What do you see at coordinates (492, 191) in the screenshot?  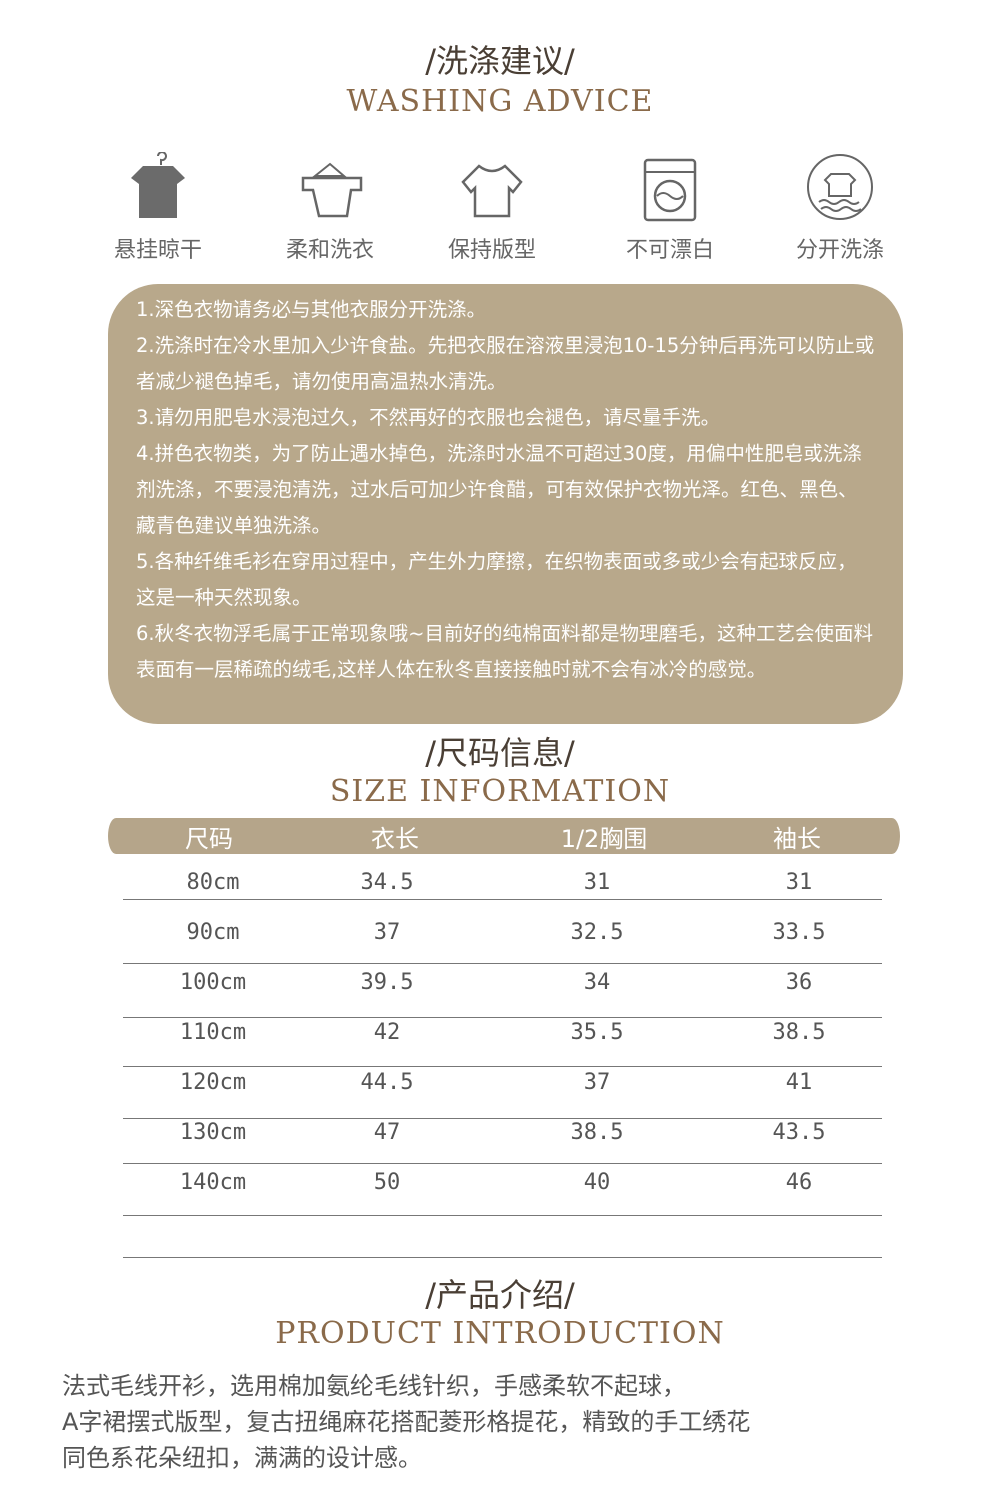 I see `tshirt-outline-icon` at bounding box center [492, 191].